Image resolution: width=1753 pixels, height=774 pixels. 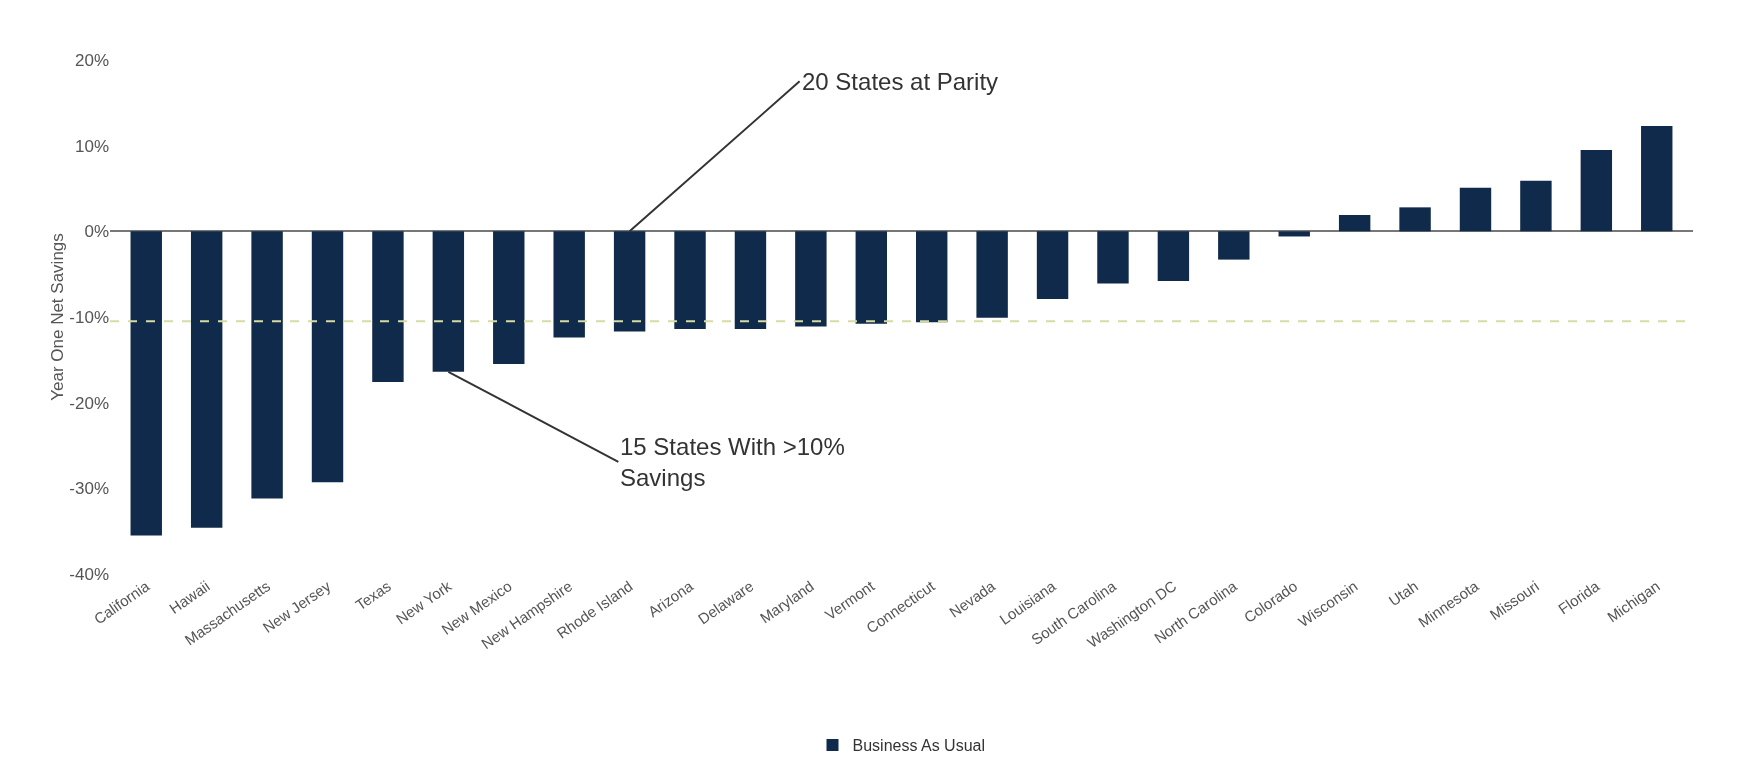 I want to click on annotation: 15 States With >10% Savings, so click(x=732, y=462).